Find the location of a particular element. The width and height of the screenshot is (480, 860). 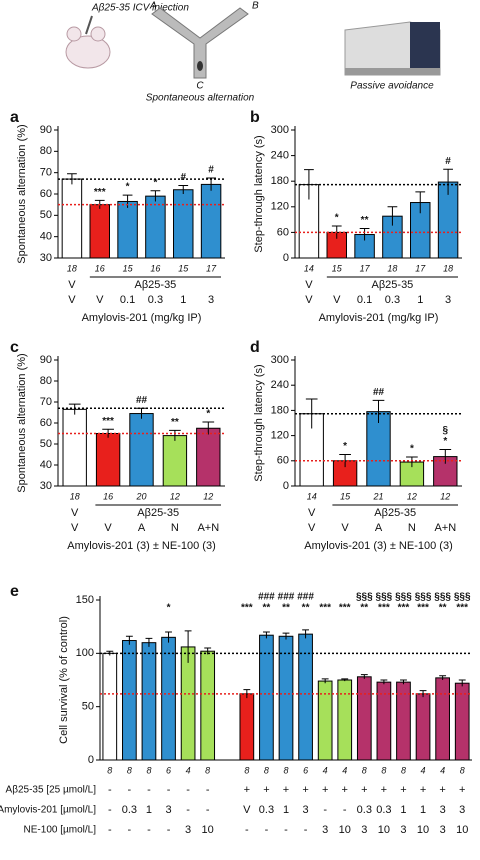

n-label: 14 is located at coordinates (312, 496).